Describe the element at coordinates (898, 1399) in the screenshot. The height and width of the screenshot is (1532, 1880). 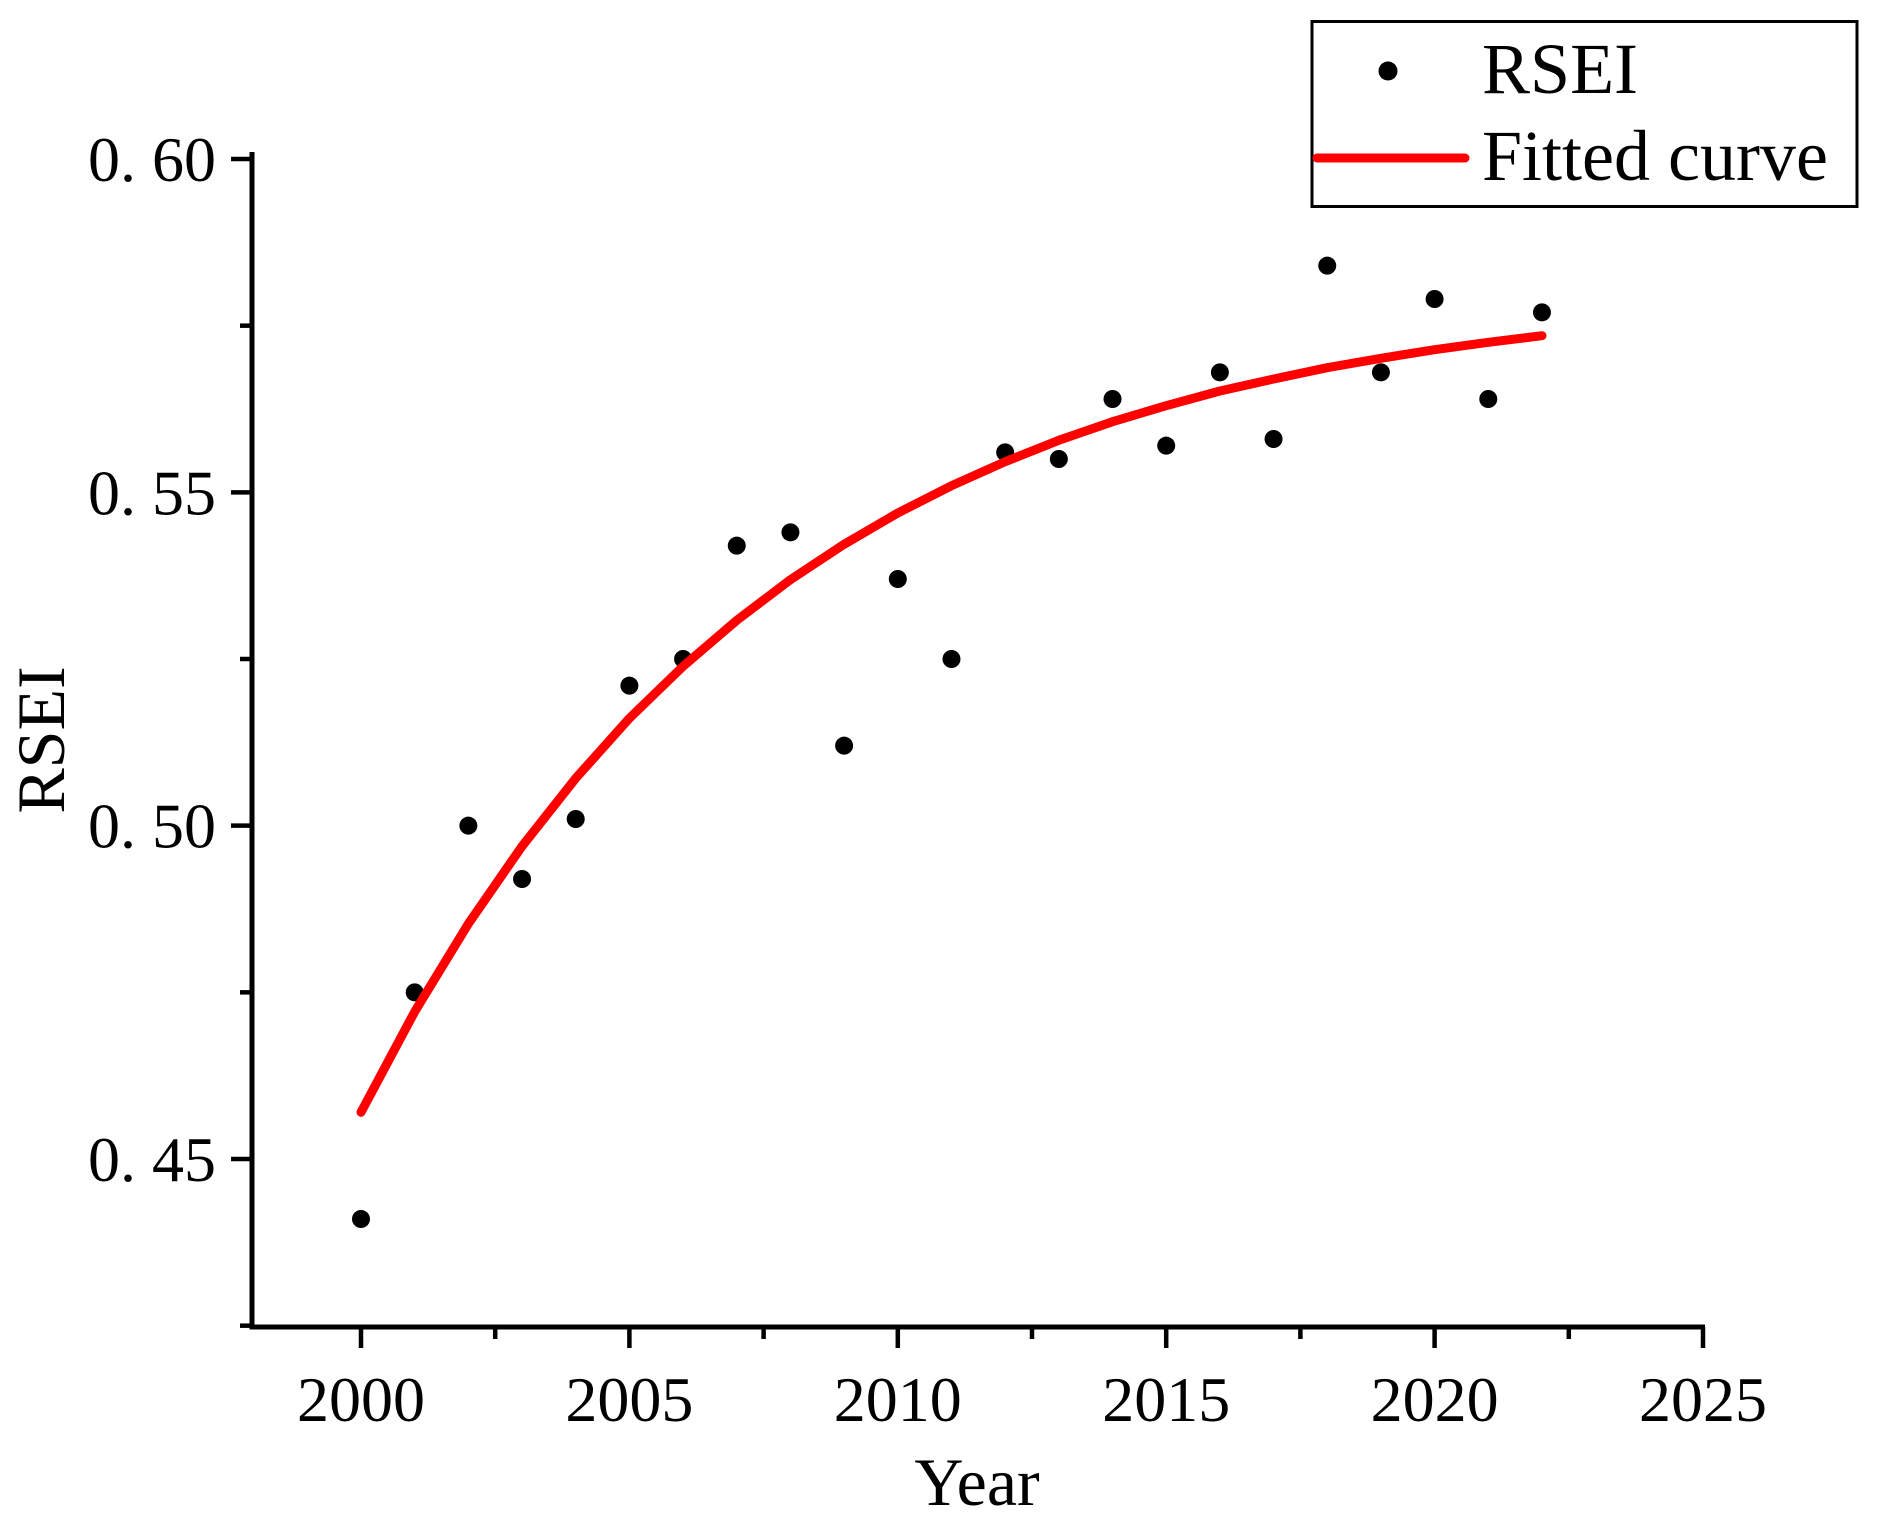
I see `x-tick-label: 2010` at that location.